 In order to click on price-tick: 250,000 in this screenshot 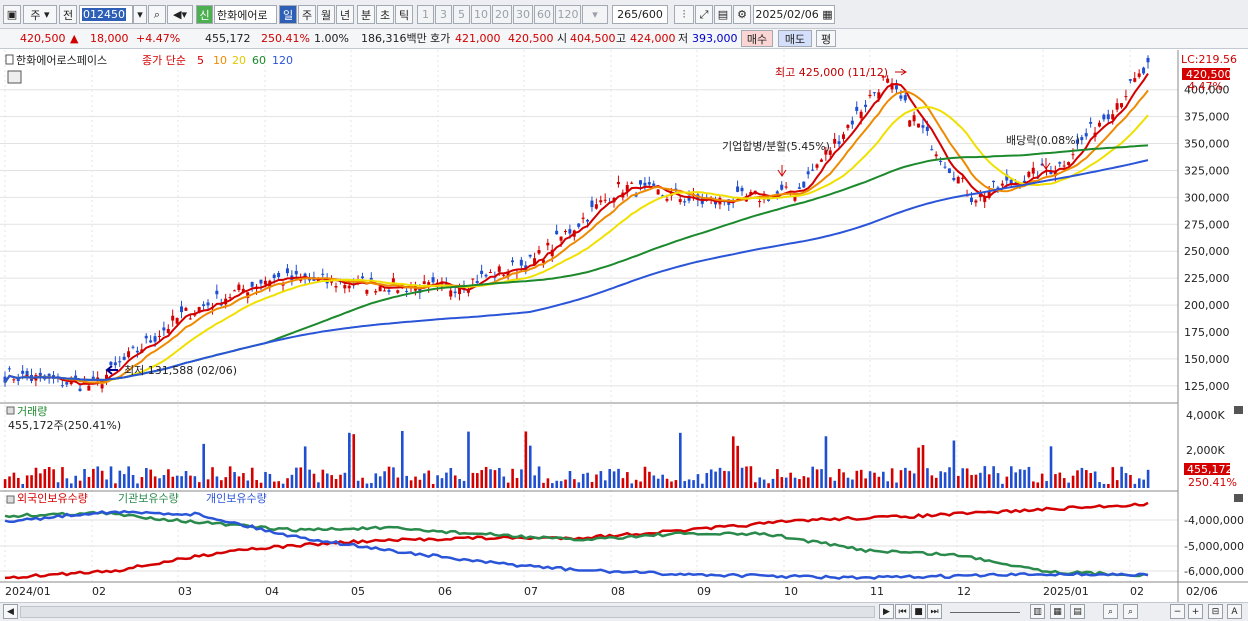, I will do `click(1207, 251)`.